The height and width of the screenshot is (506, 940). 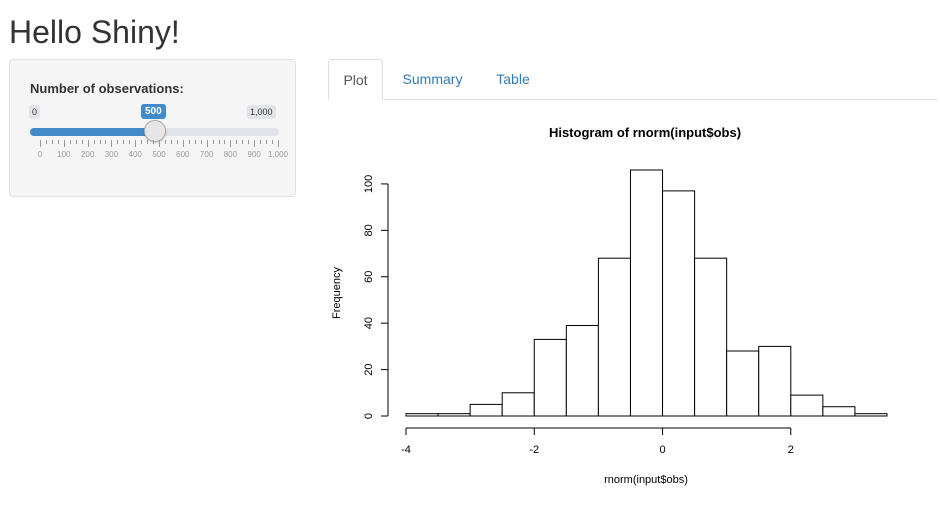 What do you see at coordinates (534, 450) in the screenshot?
I see `x-tick-label: -2` at bounding box center [534, 450].